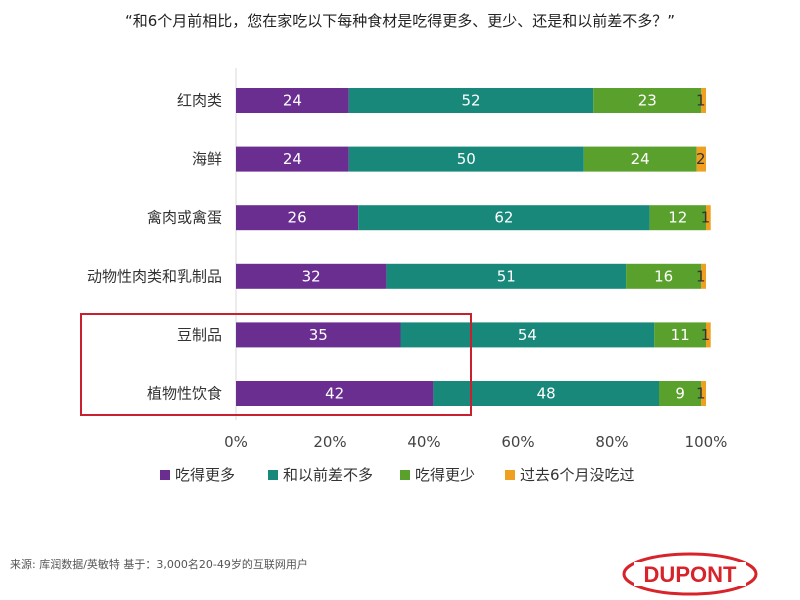  I want to click on chart-title: “和6个月前相比，您在家吃以下每种食材是吃得更多、更少、还是和以前差不多？”, so click(400, 21).